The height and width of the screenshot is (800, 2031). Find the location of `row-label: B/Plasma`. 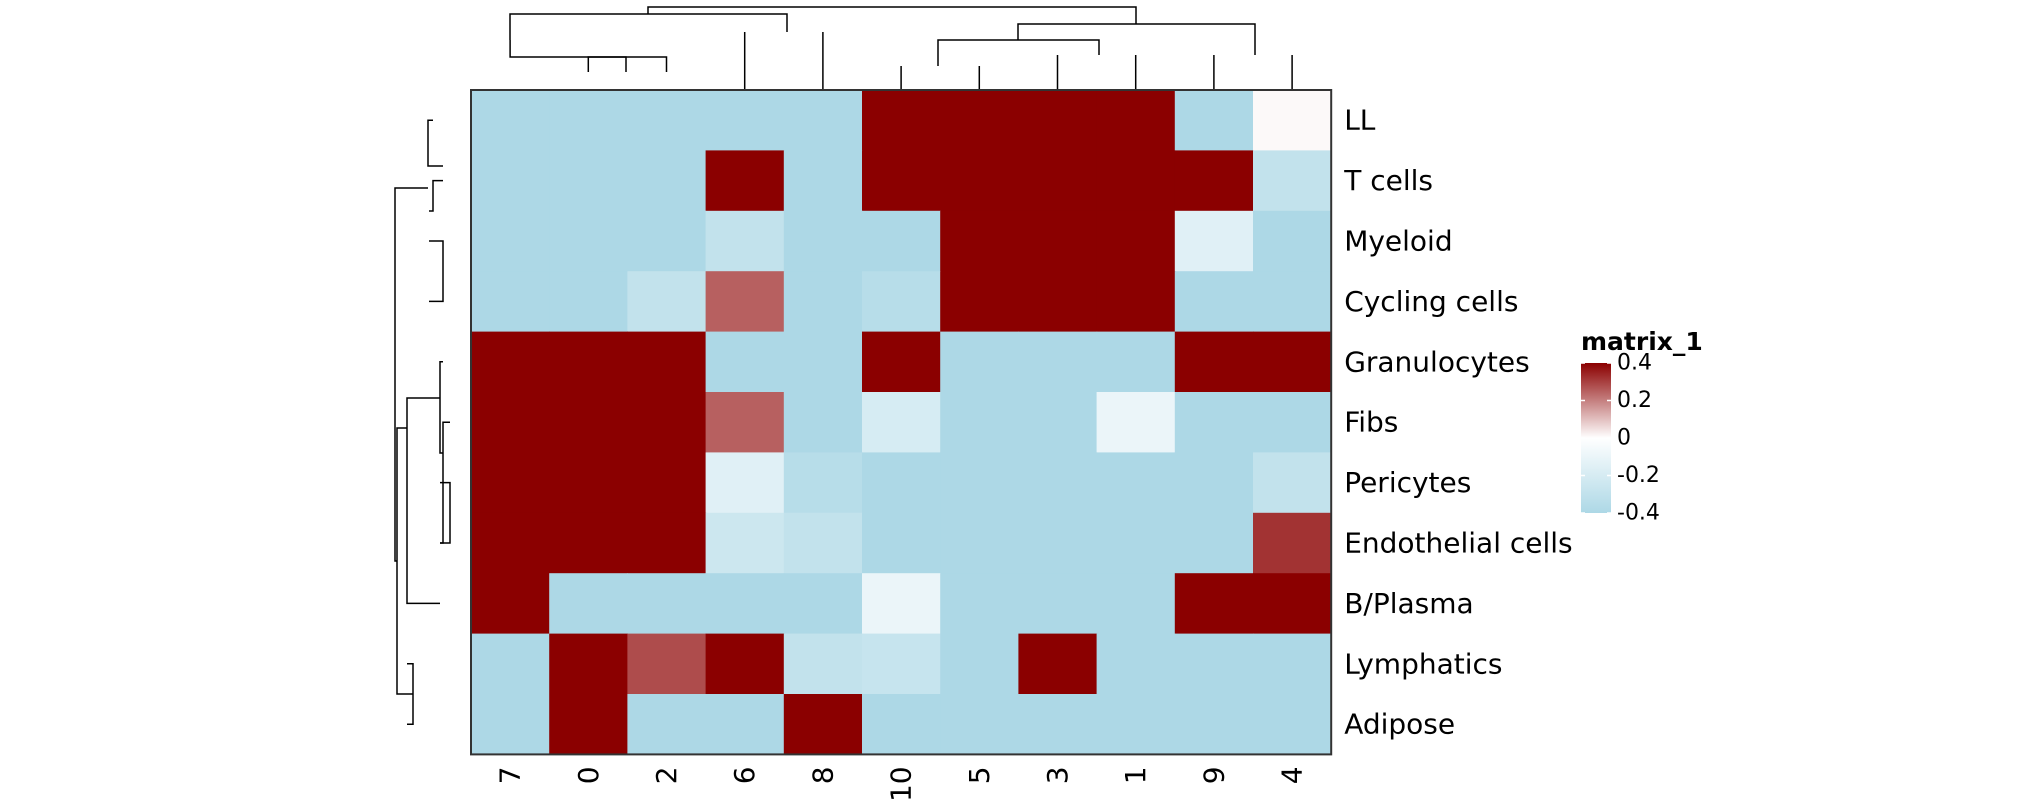

row-label: B/Plasma is located at coordinates (1409, 603).